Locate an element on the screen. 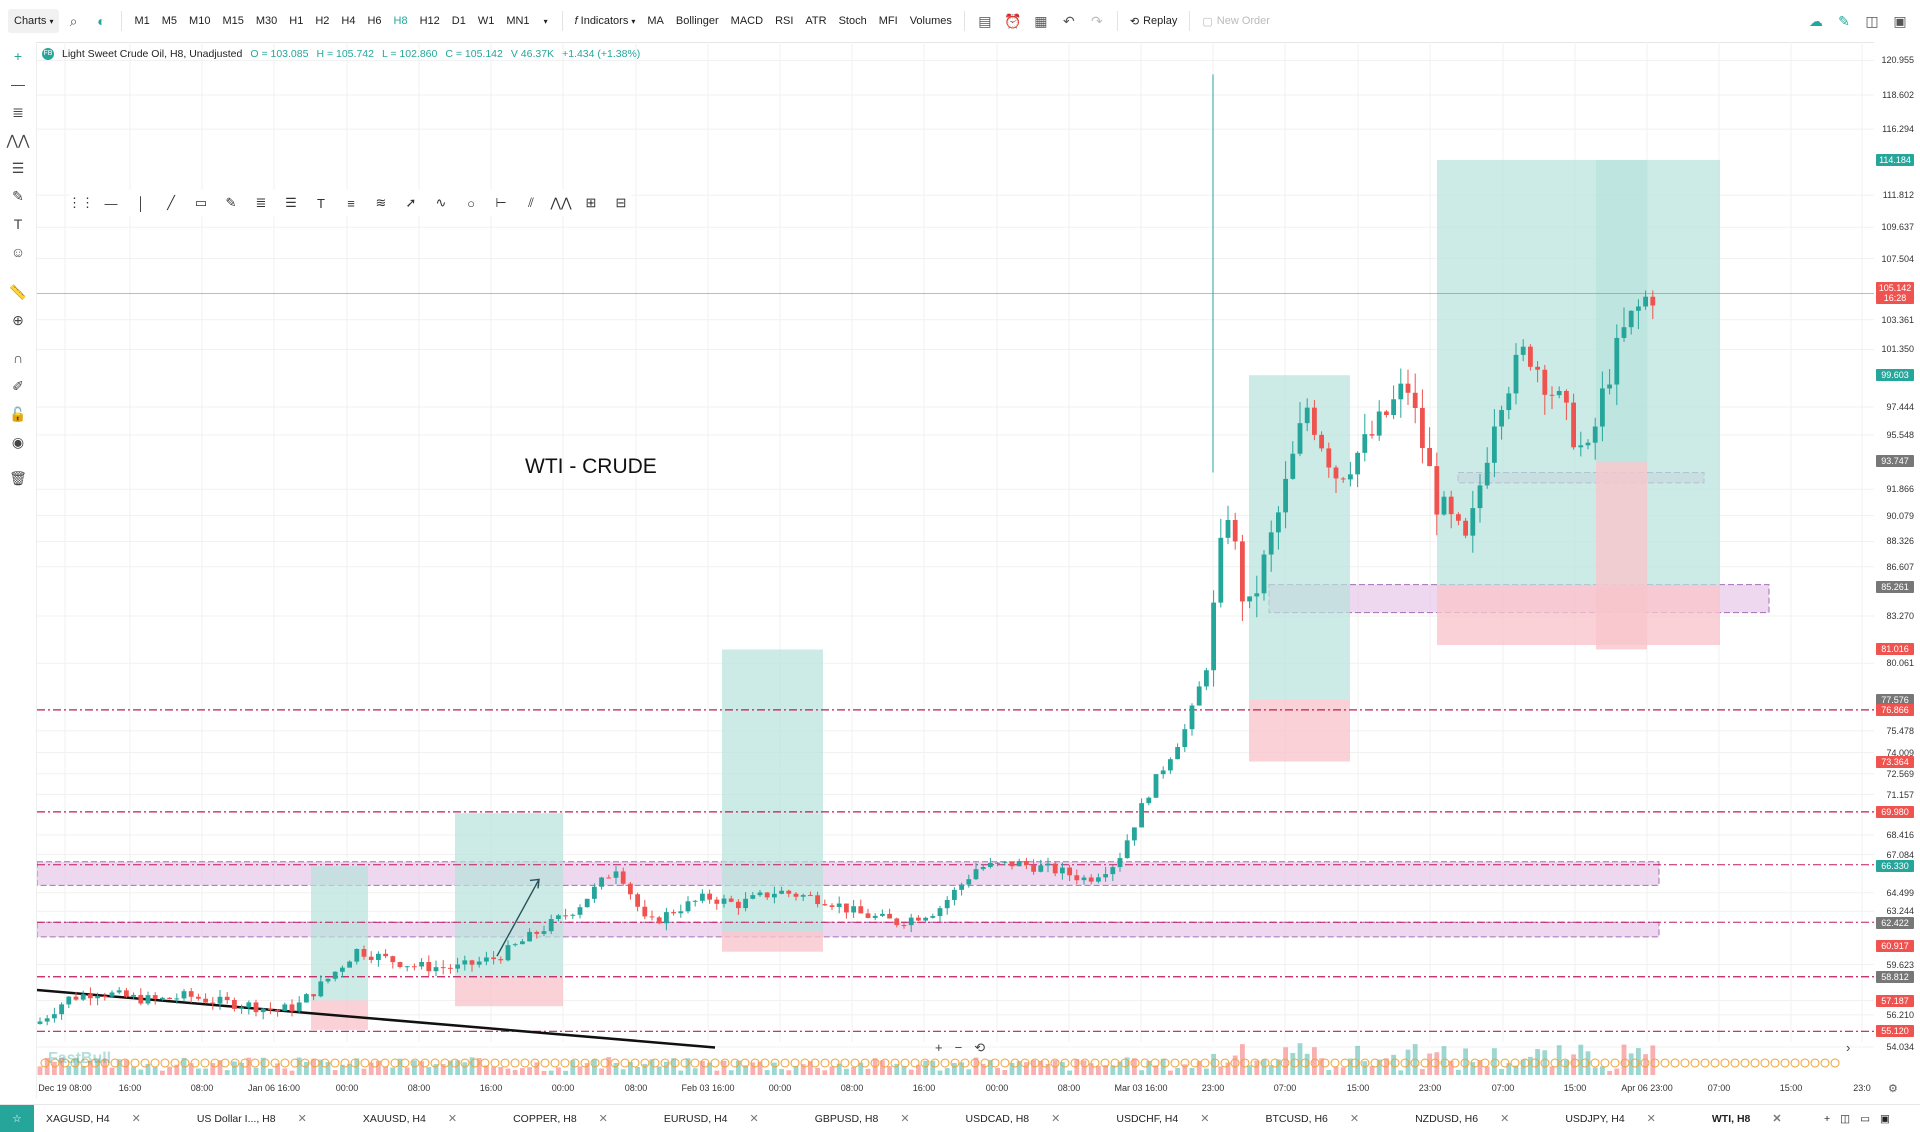 The height and width of the screenshot is (1132, 1920). symbol-tab: WTI, H8 ✕ is located at coordinates (1727, 1118).